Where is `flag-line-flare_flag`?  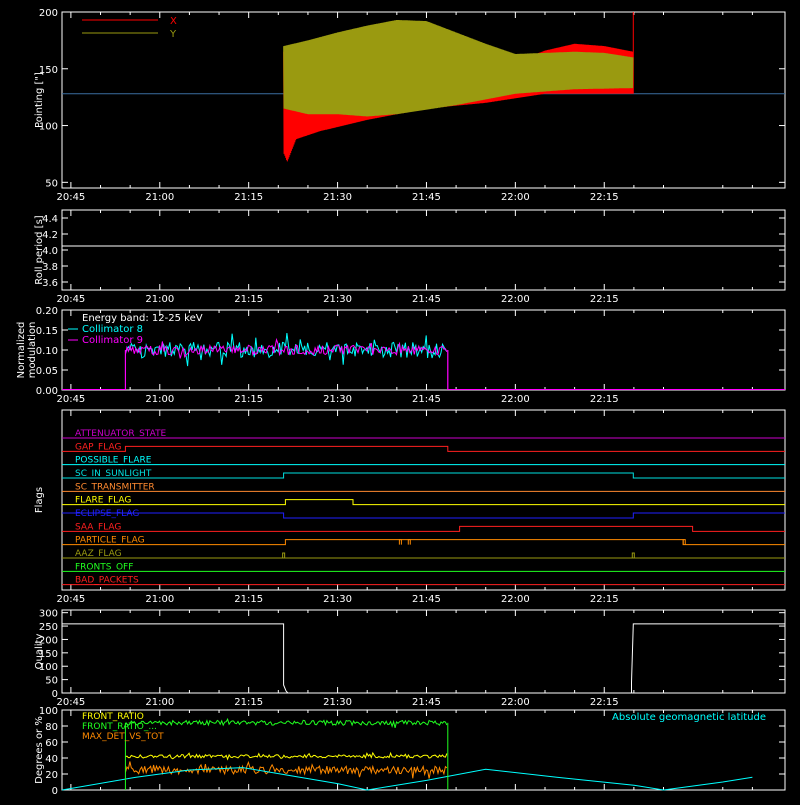
flag-line-flare_flag is located at coordinates (423, 502).